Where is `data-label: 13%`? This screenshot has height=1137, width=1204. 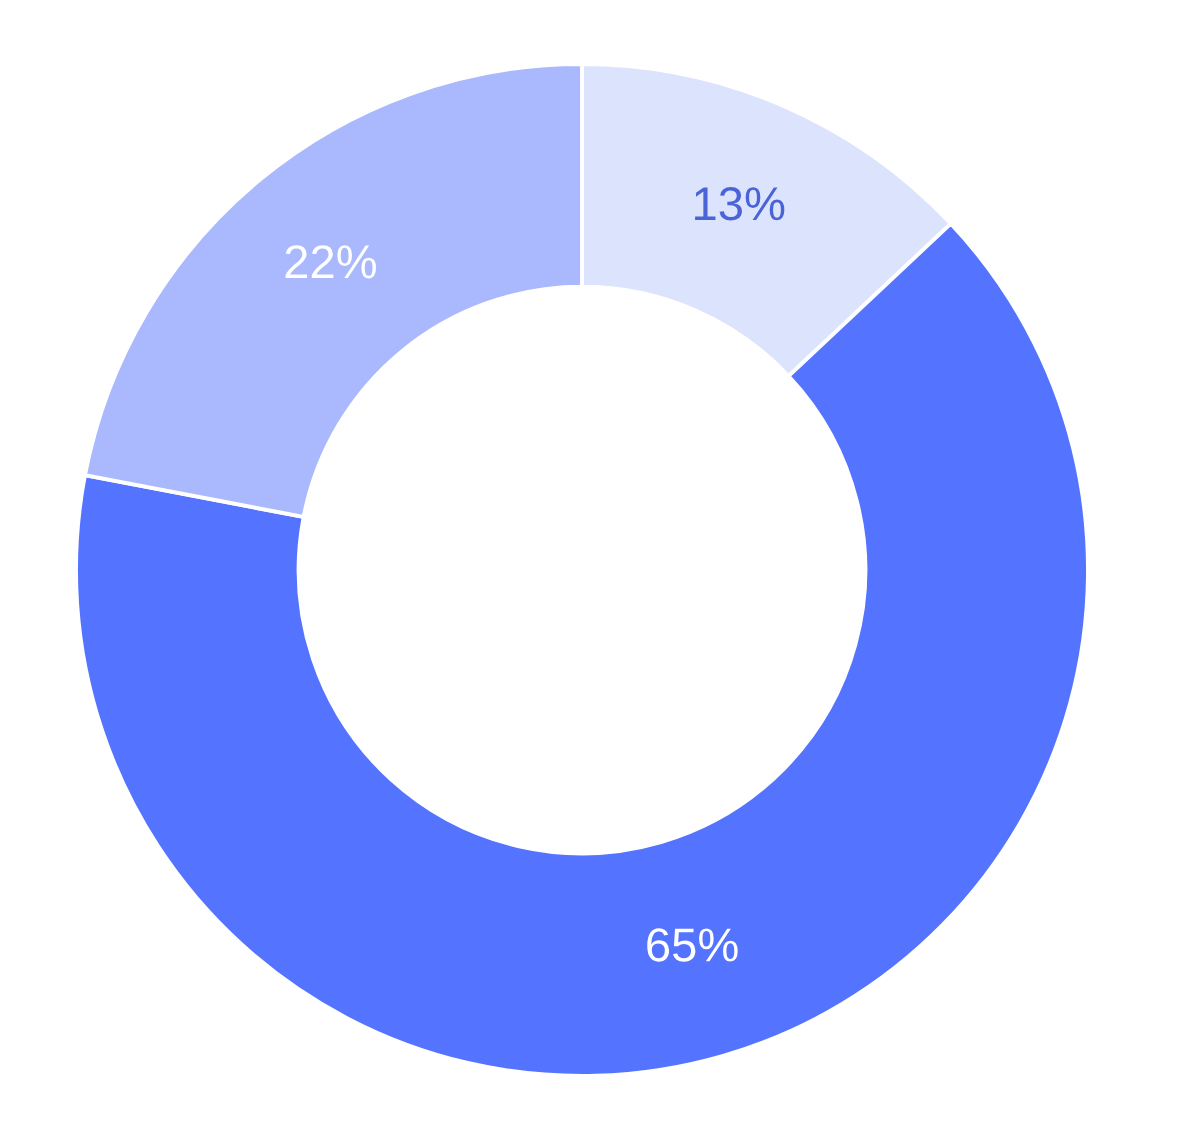 data-label: 13% is located at coordinates (740, 204).